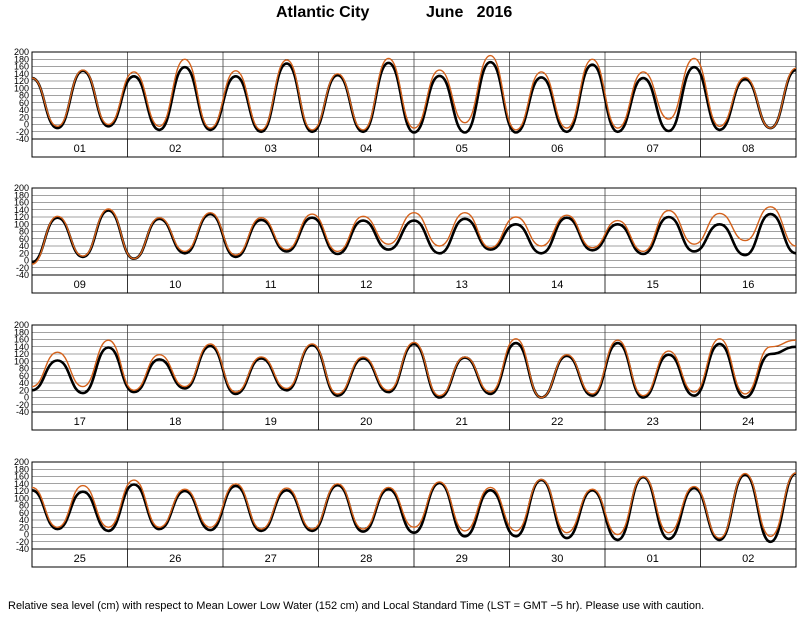 Image resolution: width=800 pixels, height=618 pixels. I want to click on day-label: 18, so click(175, 422).